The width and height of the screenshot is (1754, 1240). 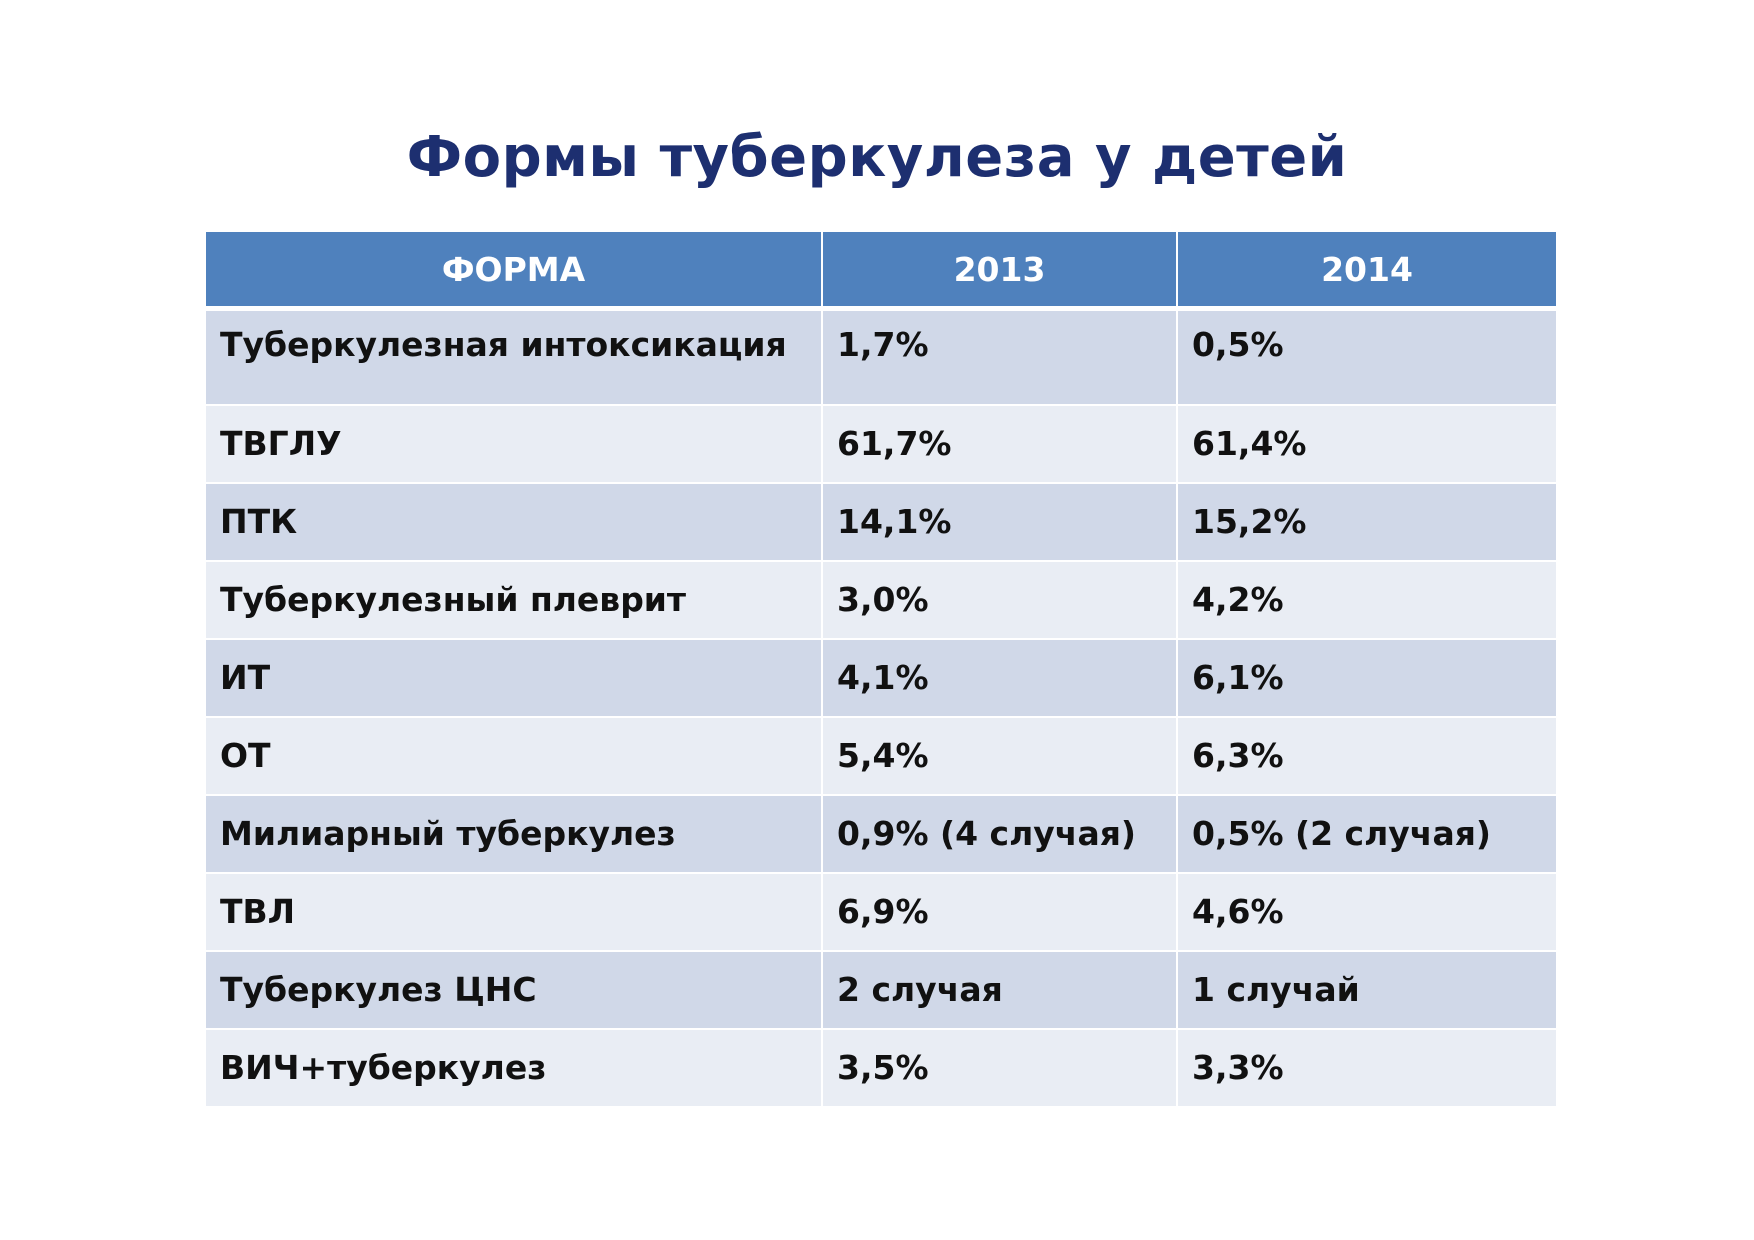 I want to click on cell-2014: 61,4%, so click(x=1366, y=444).